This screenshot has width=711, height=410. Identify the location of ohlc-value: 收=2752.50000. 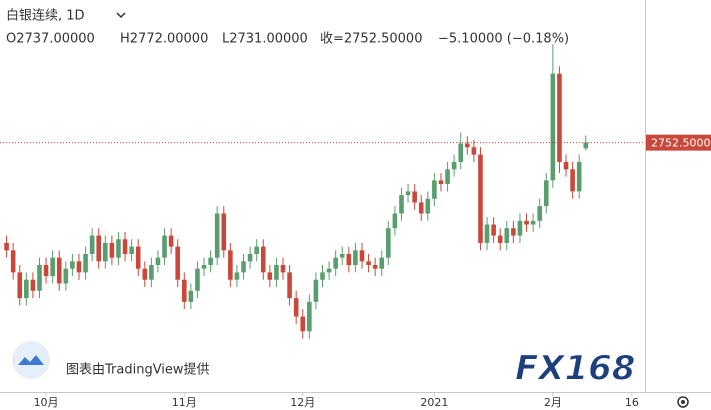
(371, 39).